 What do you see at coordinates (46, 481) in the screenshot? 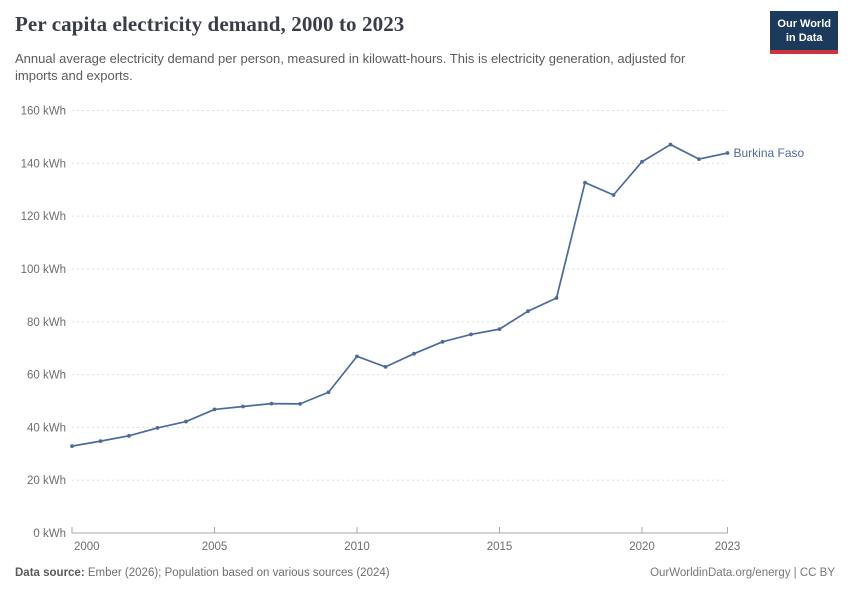
I see `y-axis-tick-label: 20 kWh` at bounding box center [46, 481].